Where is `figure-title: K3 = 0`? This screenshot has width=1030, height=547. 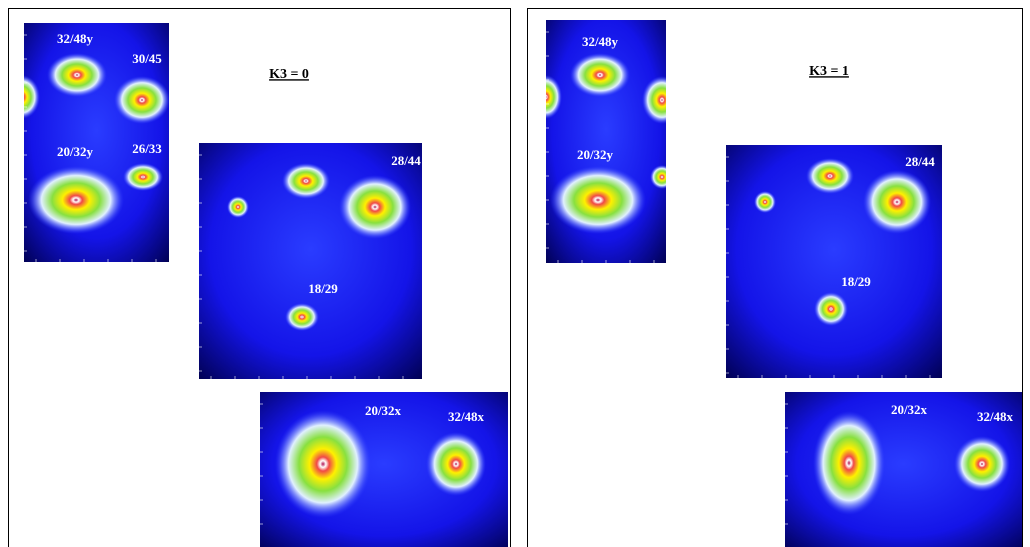 figure-title: K3 = 0 is located at coordinates (289, 74).